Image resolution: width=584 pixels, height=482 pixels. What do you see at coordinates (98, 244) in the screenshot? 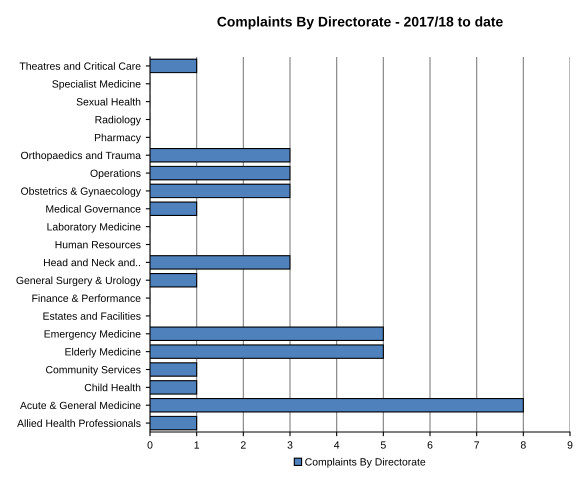
I see `y-tick-label: Human Resources` at bounding box center [98, 244].